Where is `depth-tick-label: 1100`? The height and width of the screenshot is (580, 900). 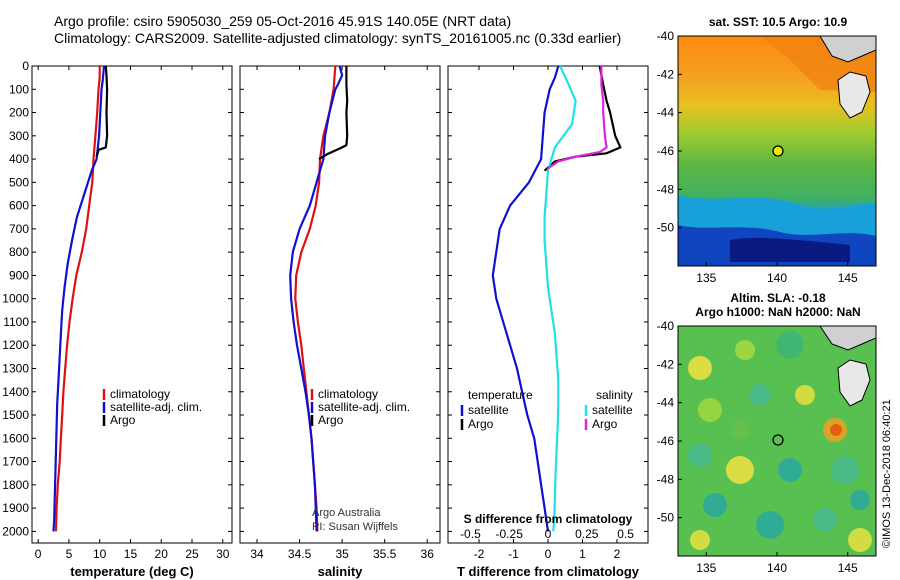
depth-tick-label: 1100 is located at coordinates (16, 322).